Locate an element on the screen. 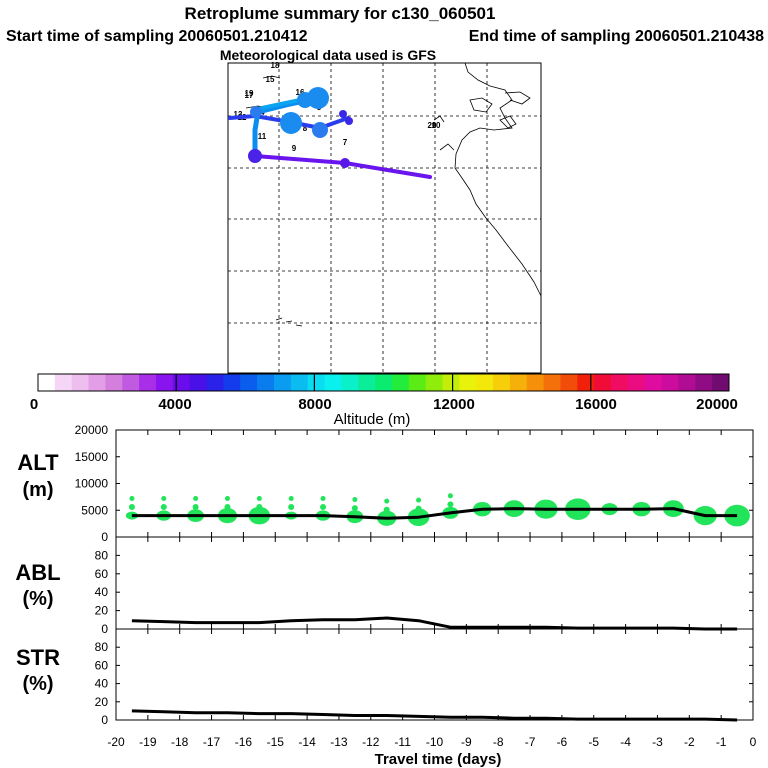 This screenshot has width=768, height=768. alt-panel-frame is located at coordinates (434, 483).